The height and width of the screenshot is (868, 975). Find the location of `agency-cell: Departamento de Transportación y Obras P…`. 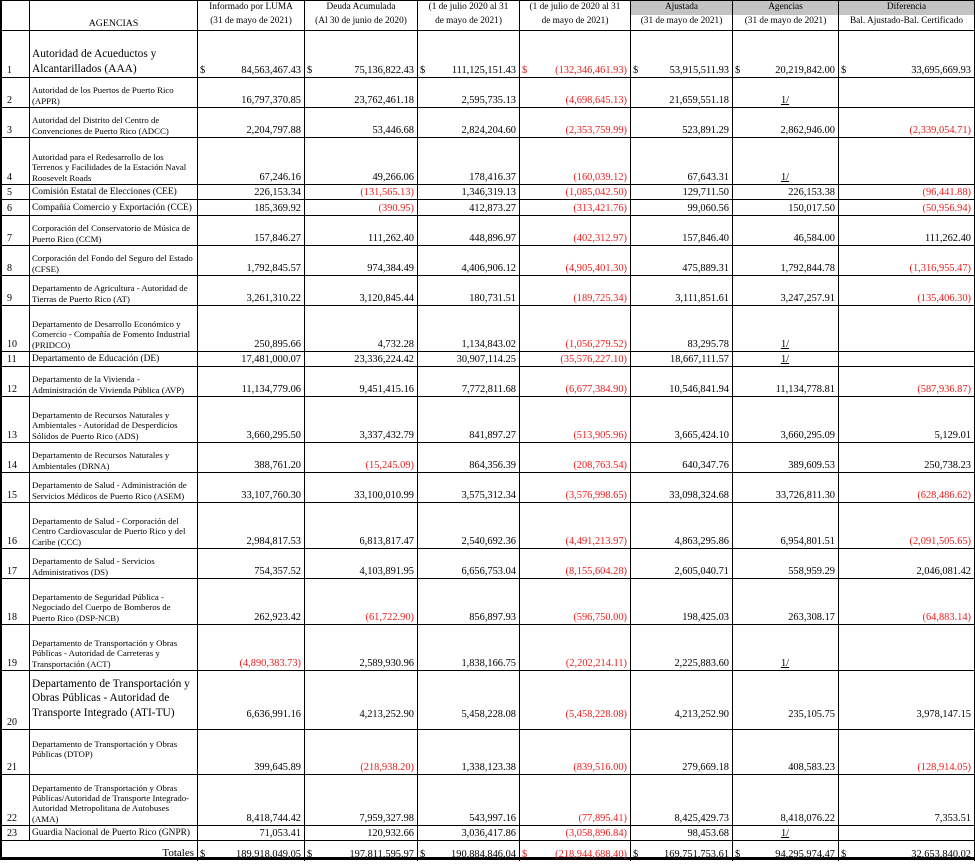

agency-cell: Departamento de Transportación y Obras P… is located at coordinates (114, 648).